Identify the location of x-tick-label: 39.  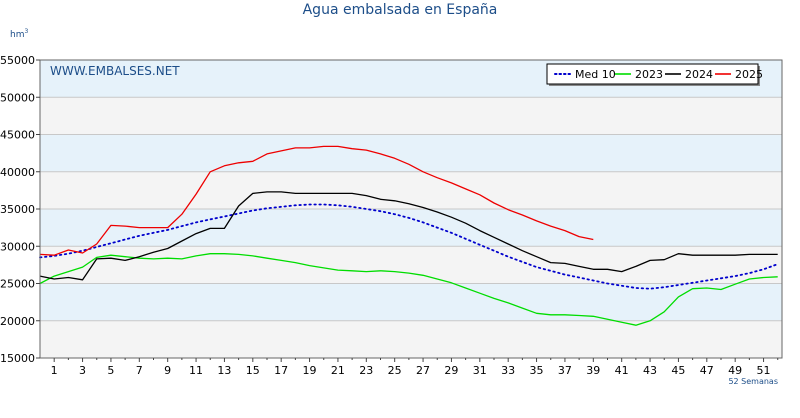
(593, 370).